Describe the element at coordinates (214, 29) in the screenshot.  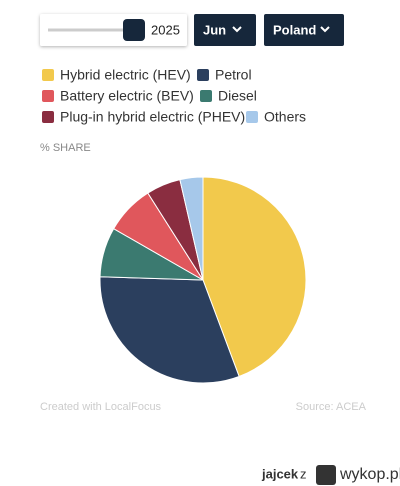
I see `month-label: Jun` at that location.